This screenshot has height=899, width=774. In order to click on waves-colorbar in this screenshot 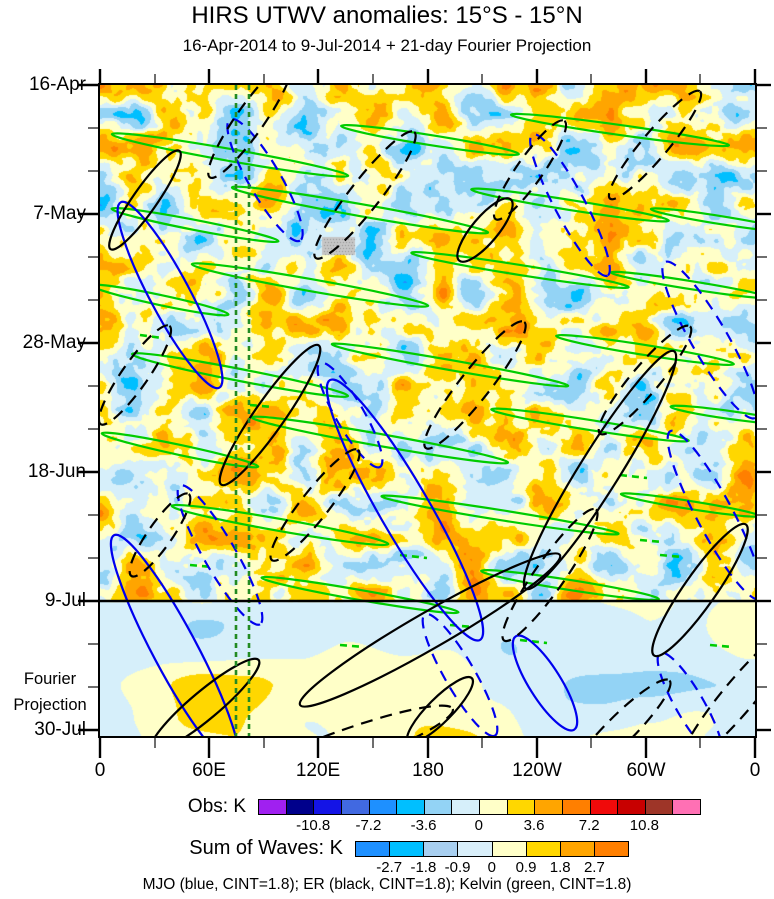, I will do `click(492, 849)`.